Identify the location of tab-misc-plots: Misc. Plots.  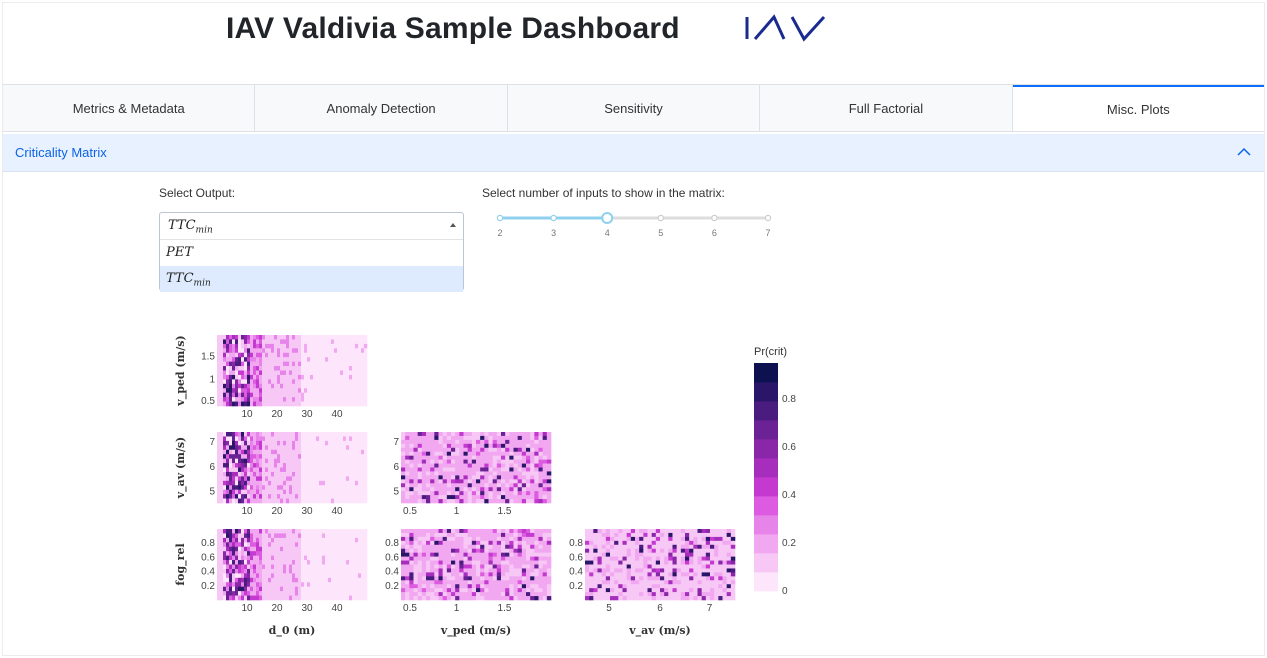
(1138, 108).